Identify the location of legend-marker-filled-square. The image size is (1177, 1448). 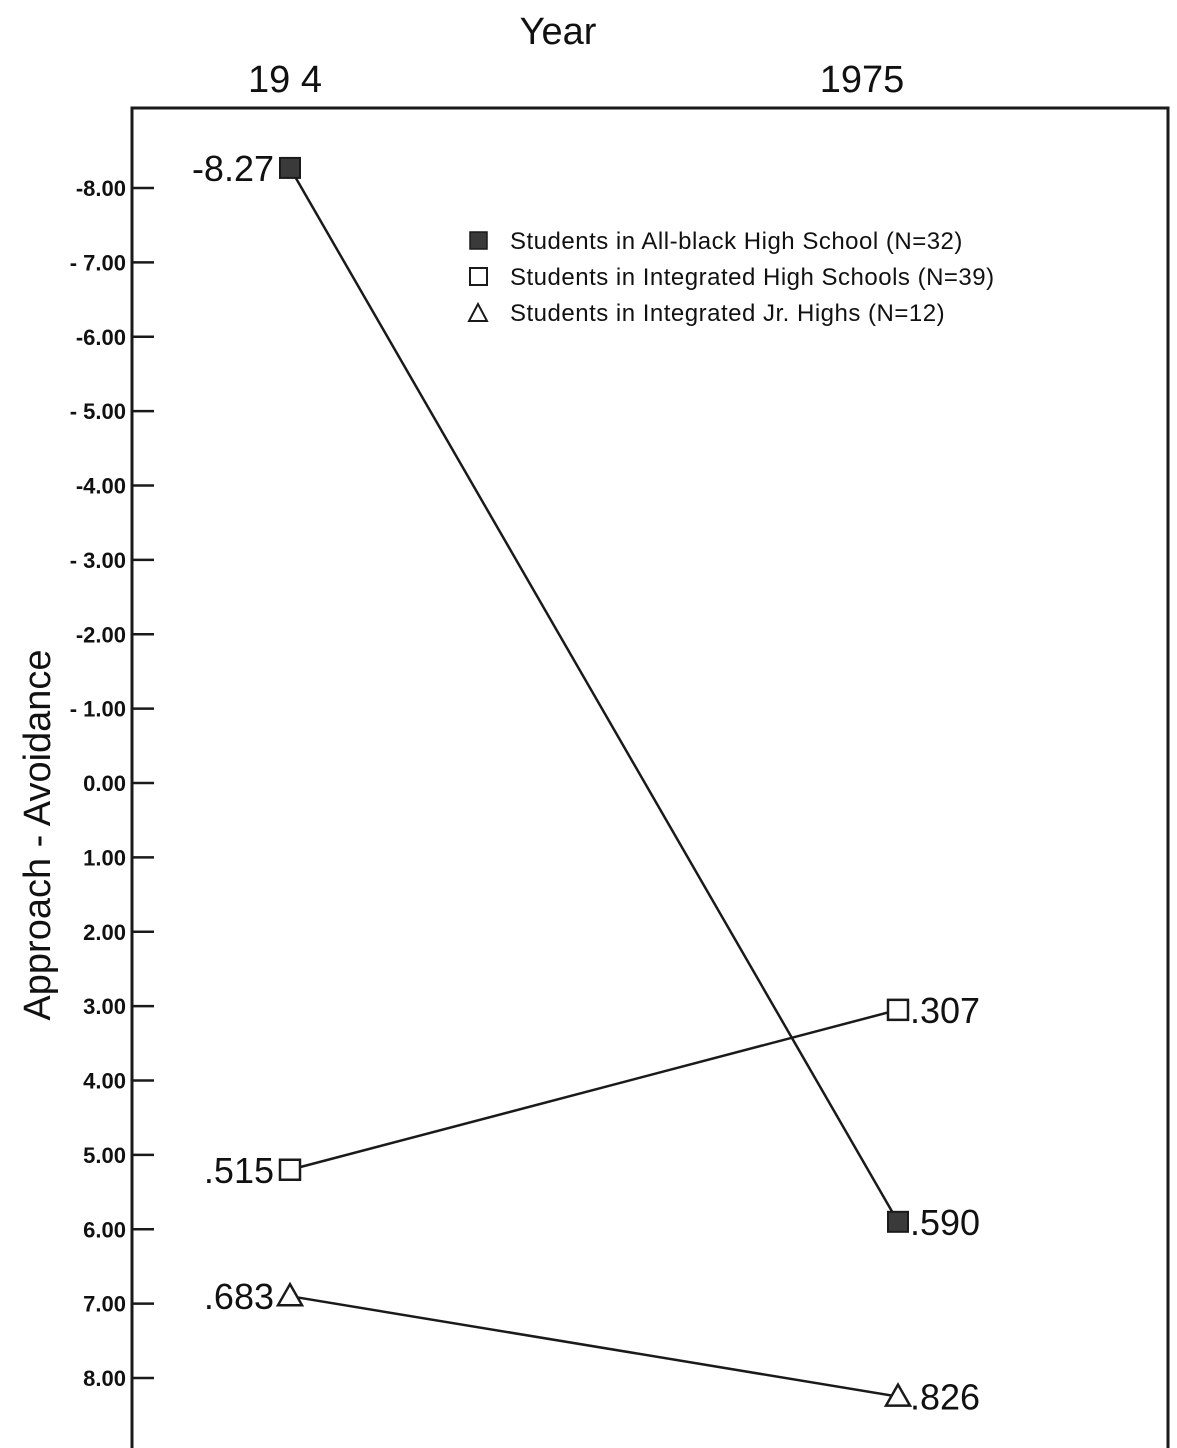
(478, 240).